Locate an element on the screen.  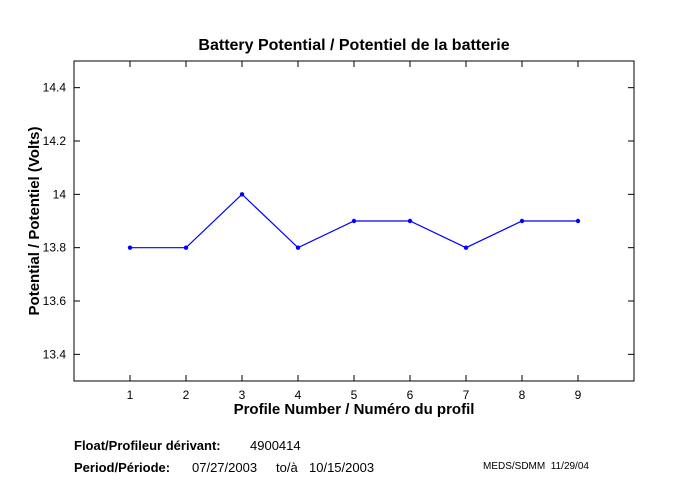
x-tick-label: 4 is located at coordinates (298, 395).